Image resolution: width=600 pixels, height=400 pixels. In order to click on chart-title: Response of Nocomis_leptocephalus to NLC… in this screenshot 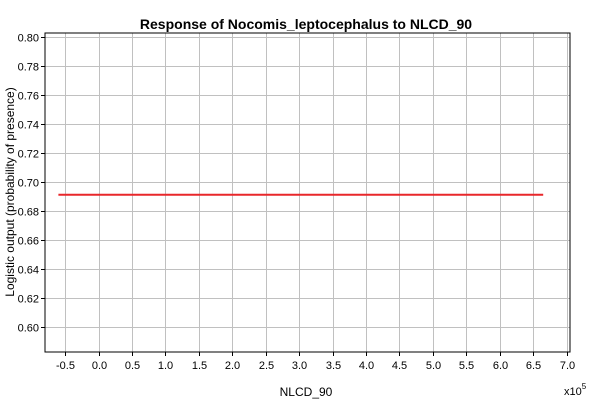, I will do `click(306, 24)`.